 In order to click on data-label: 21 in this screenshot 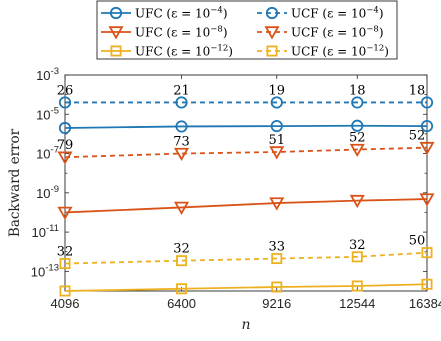, I will do `click(181, 90)`.